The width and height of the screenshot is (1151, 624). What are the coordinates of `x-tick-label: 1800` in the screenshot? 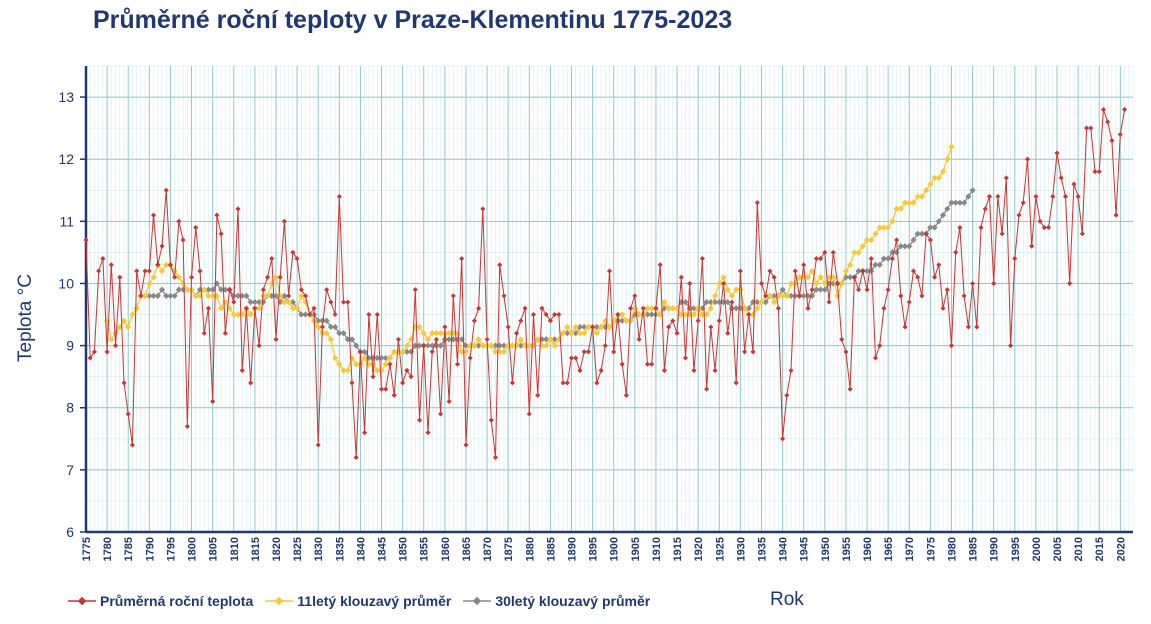 It's located at (193, 549).